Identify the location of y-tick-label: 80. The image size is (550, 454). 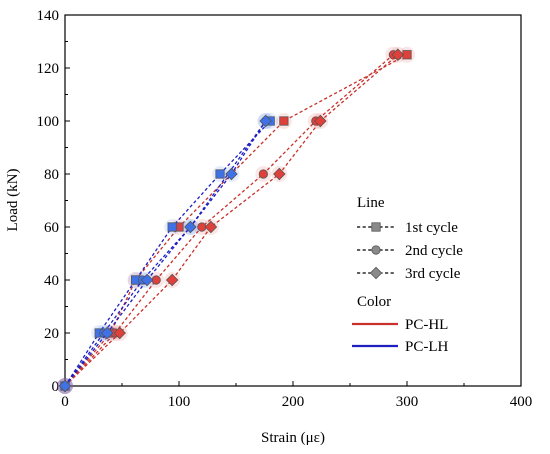
(51, 175).